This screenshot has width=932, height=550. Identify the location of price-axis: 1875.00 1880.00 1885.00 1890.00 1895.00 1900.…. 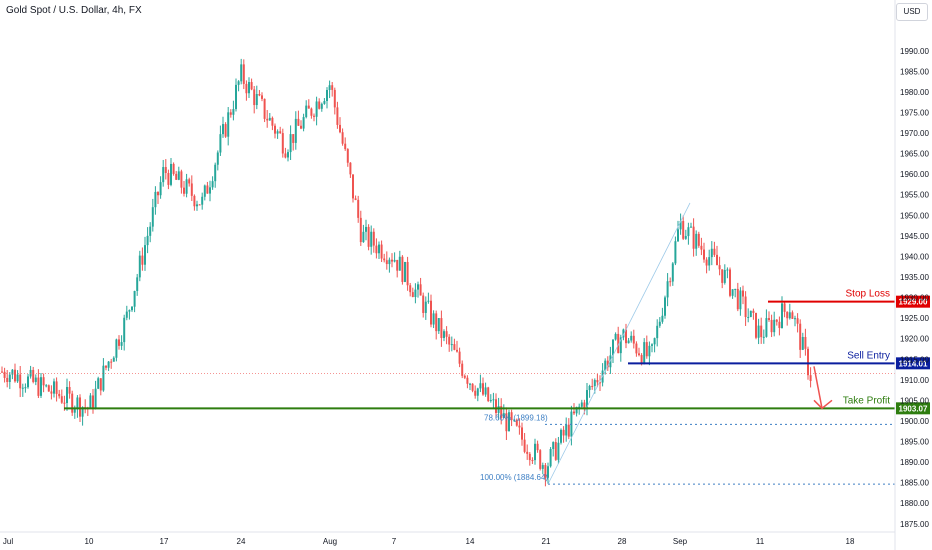
(911, 275).